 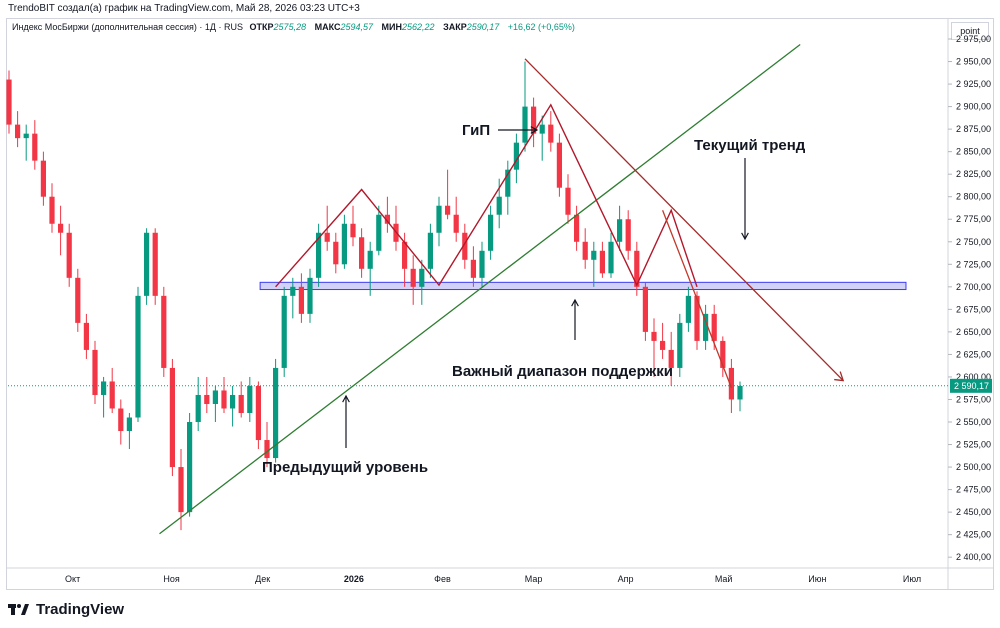 What do you see at coordinates (541, 27) in the screenshot?
I see `price-change: +16,62 (+0,65%)` at bounding box center [541, 27].